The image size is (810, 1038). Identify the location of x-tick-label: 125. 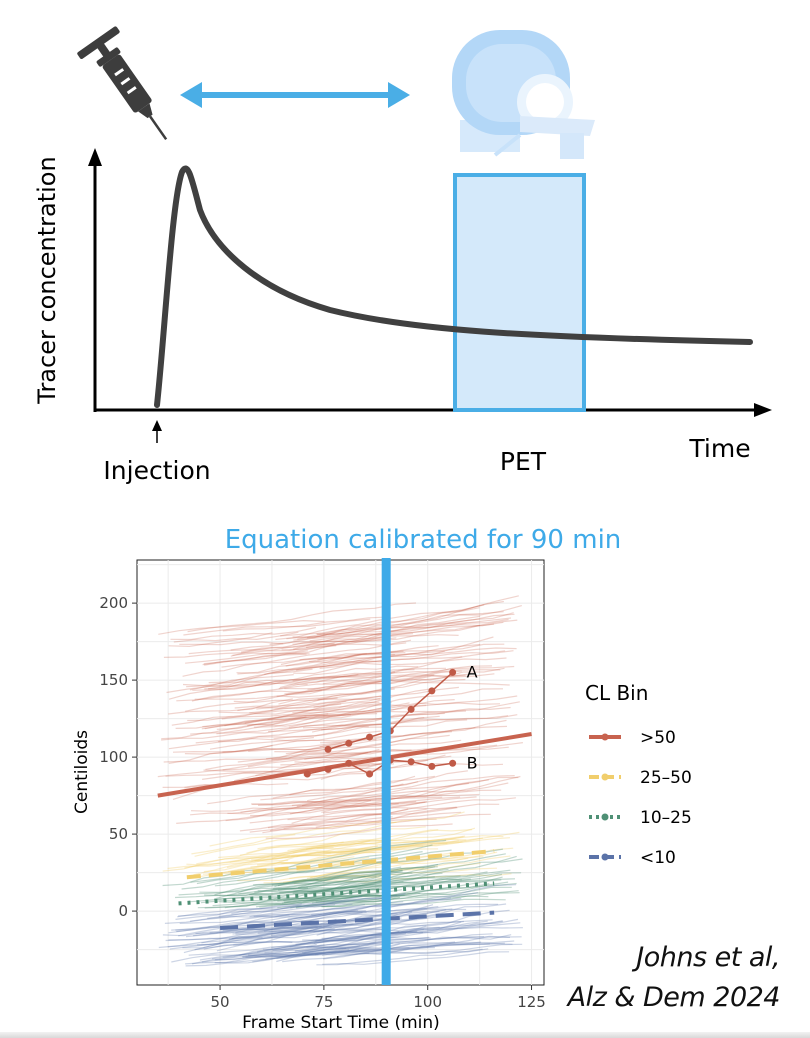
(531, 1002).